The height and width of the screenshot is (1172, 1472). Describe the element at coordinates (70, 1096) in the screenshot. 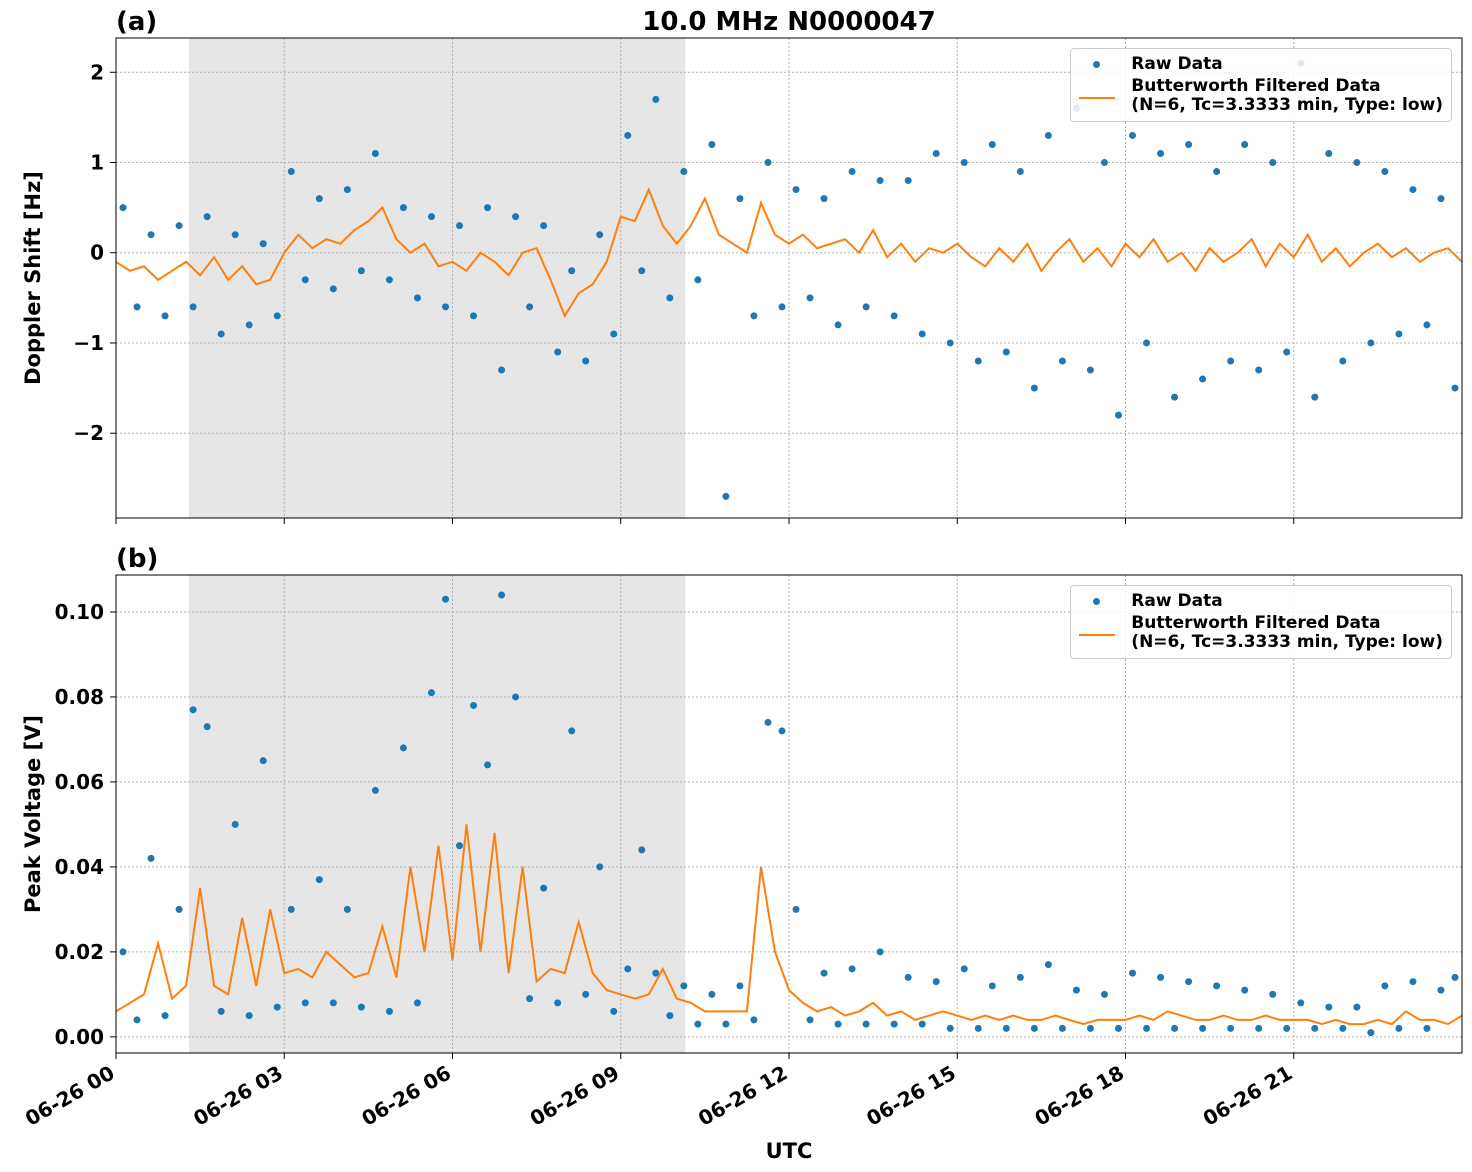

I see `x-tick-label: 06-26 00` at that location.